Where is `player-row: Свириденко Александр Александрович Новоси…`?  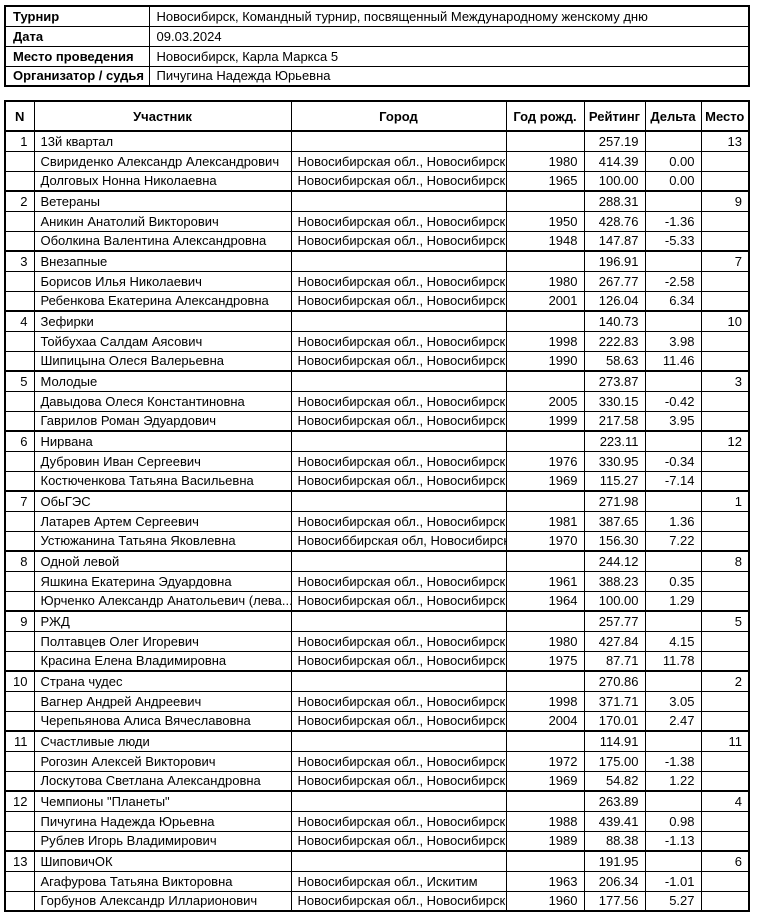
player-row: Свириденко Александр Александрович Новоси… is located at coordinates (377, 161).